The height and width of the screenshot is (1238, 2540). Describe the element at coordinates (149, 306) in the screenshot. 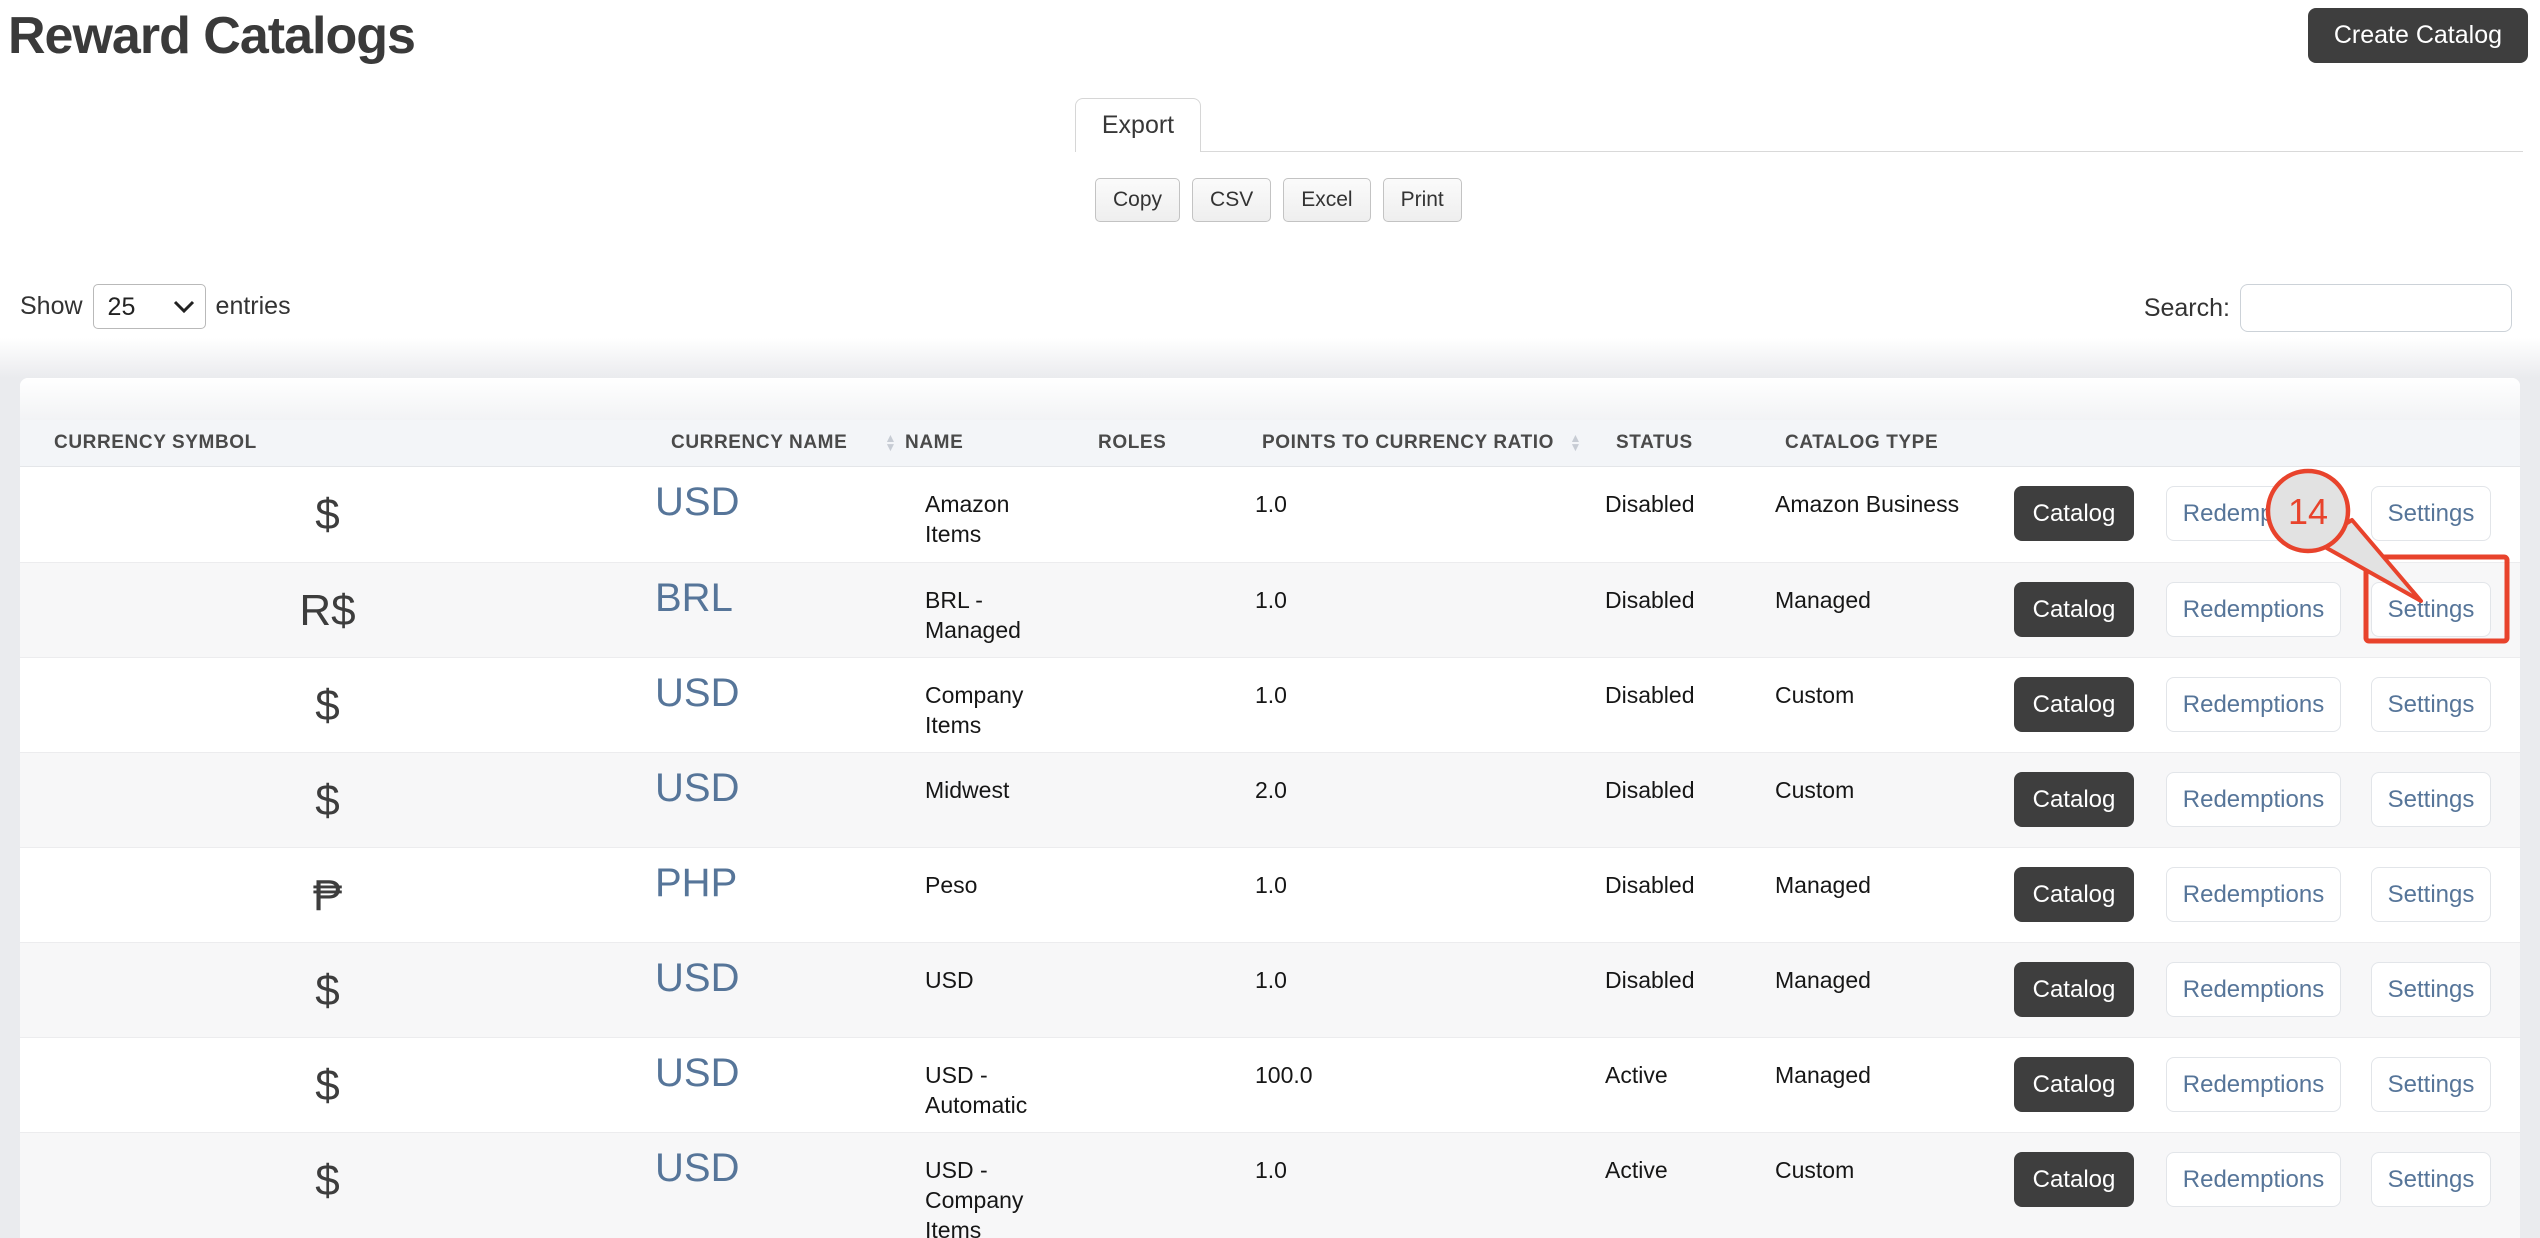

I see `page-size-select: 25` at that location.